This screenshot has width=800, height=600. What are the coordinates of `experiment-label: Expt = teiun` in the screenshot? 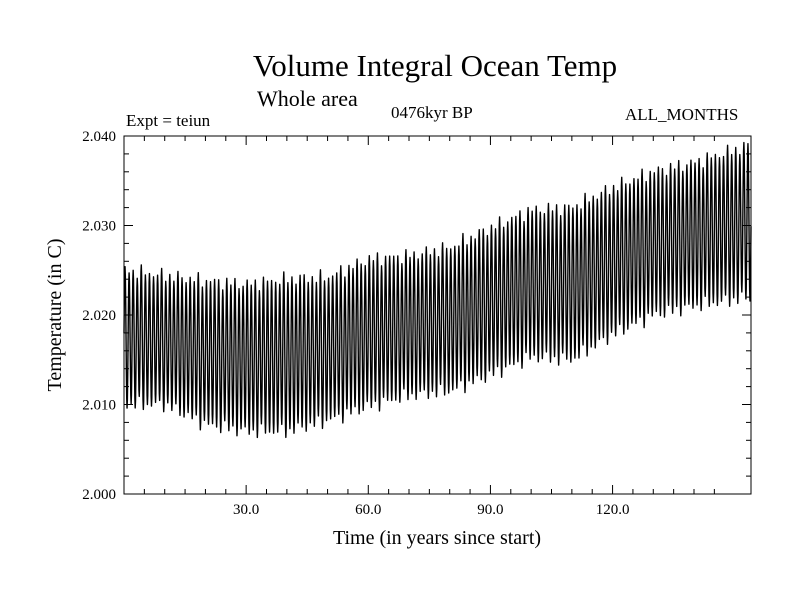 It's located at (168, 120).